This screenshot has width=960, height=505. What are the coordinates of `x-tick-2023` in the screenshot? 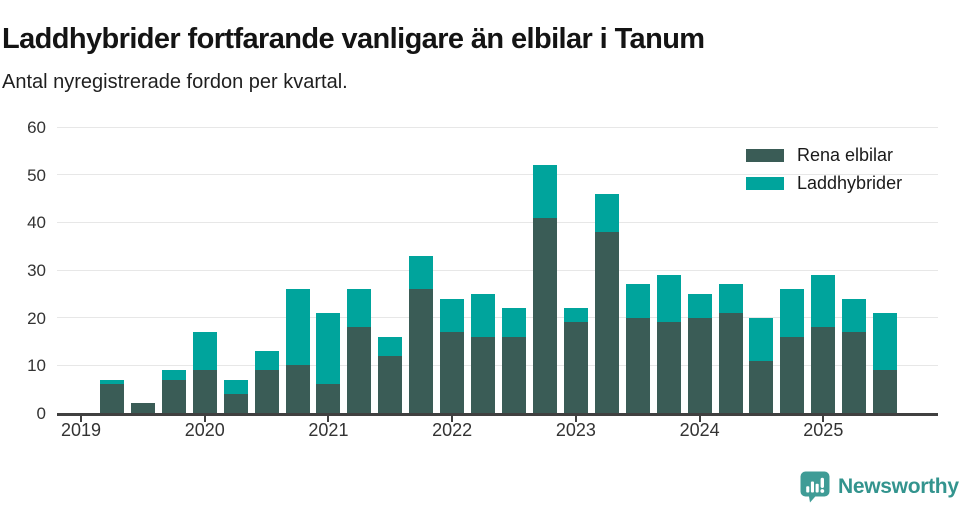 It's located at (575, 419).